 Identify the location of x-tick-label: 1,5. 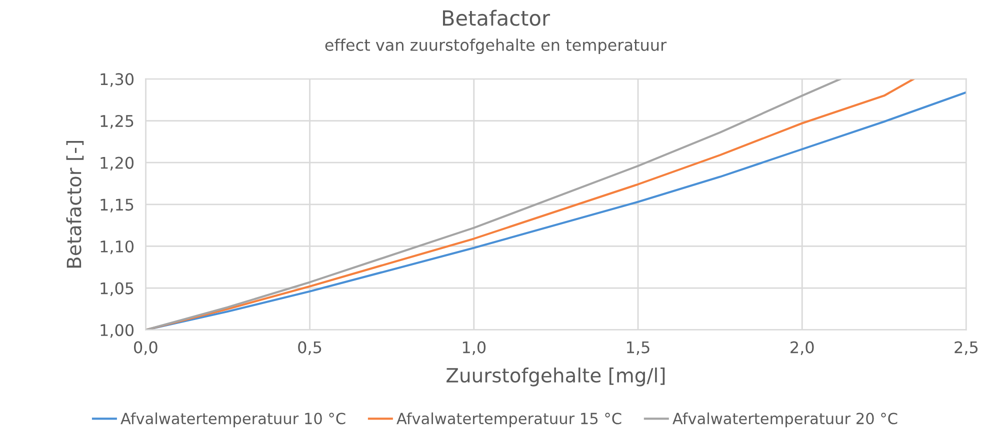
(638, 348).